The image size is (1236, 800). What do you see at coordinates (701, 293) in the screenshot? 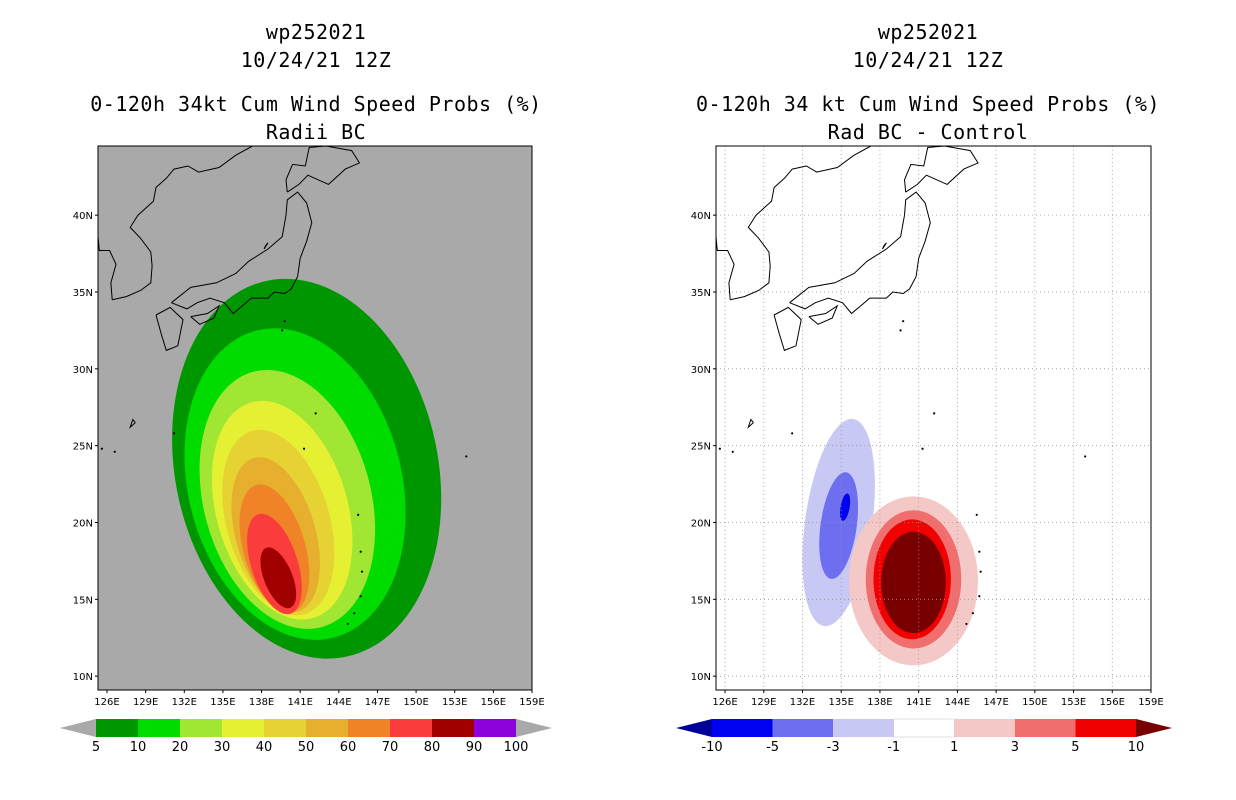
I see `ytick-label-1-5: 35N` at bounding box center [701, 293].